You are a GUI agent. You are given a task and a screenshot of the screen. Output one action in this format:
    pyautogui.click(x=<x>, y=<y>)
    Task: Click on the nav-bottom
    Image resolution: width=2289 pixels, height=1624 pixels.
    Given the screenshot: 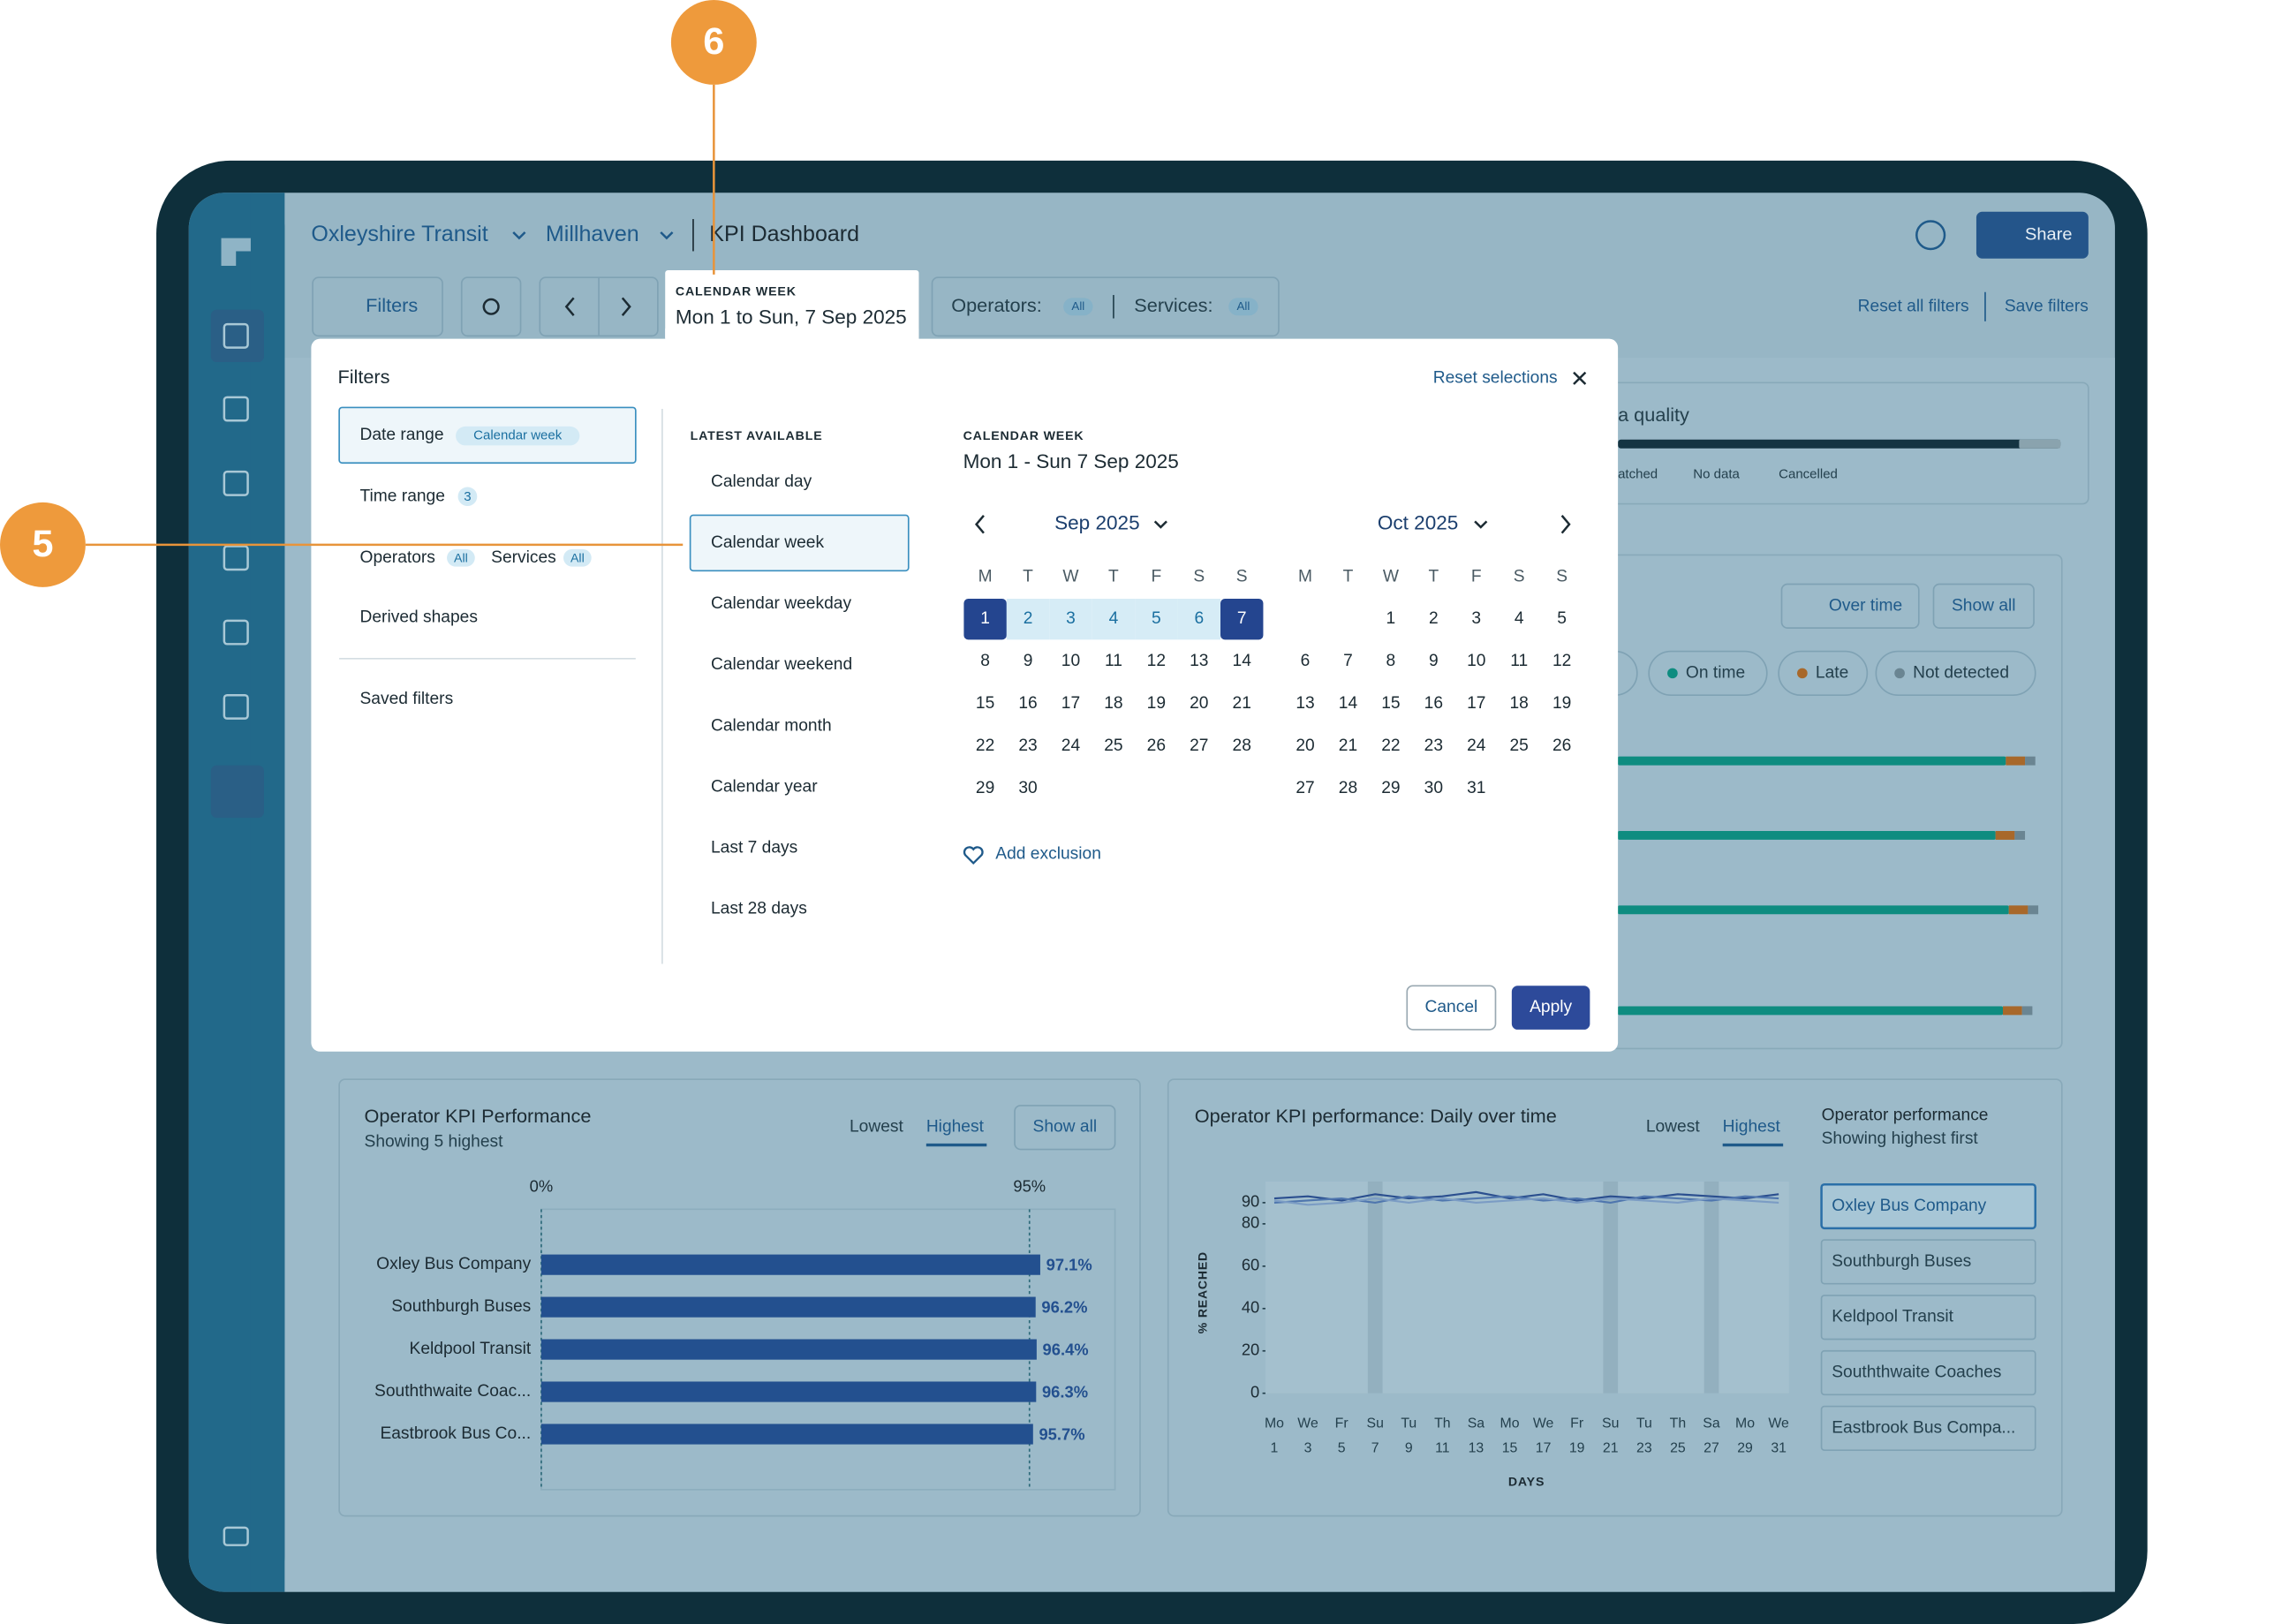 What is the action you would take?
    pyautogui.click(x=237, y=792)
    